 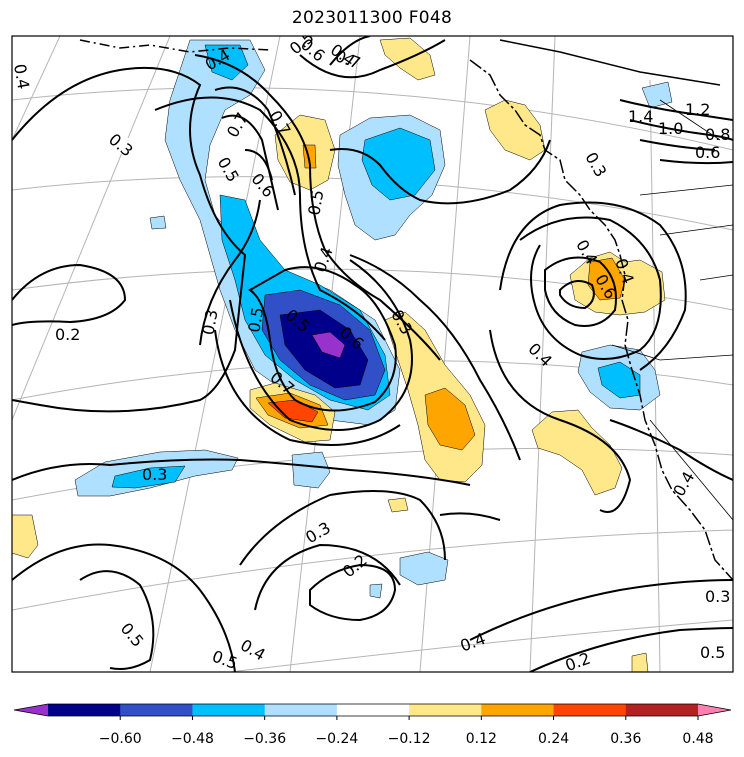 I want to click on contour-label: 0.4, so click(x=21, y=76).